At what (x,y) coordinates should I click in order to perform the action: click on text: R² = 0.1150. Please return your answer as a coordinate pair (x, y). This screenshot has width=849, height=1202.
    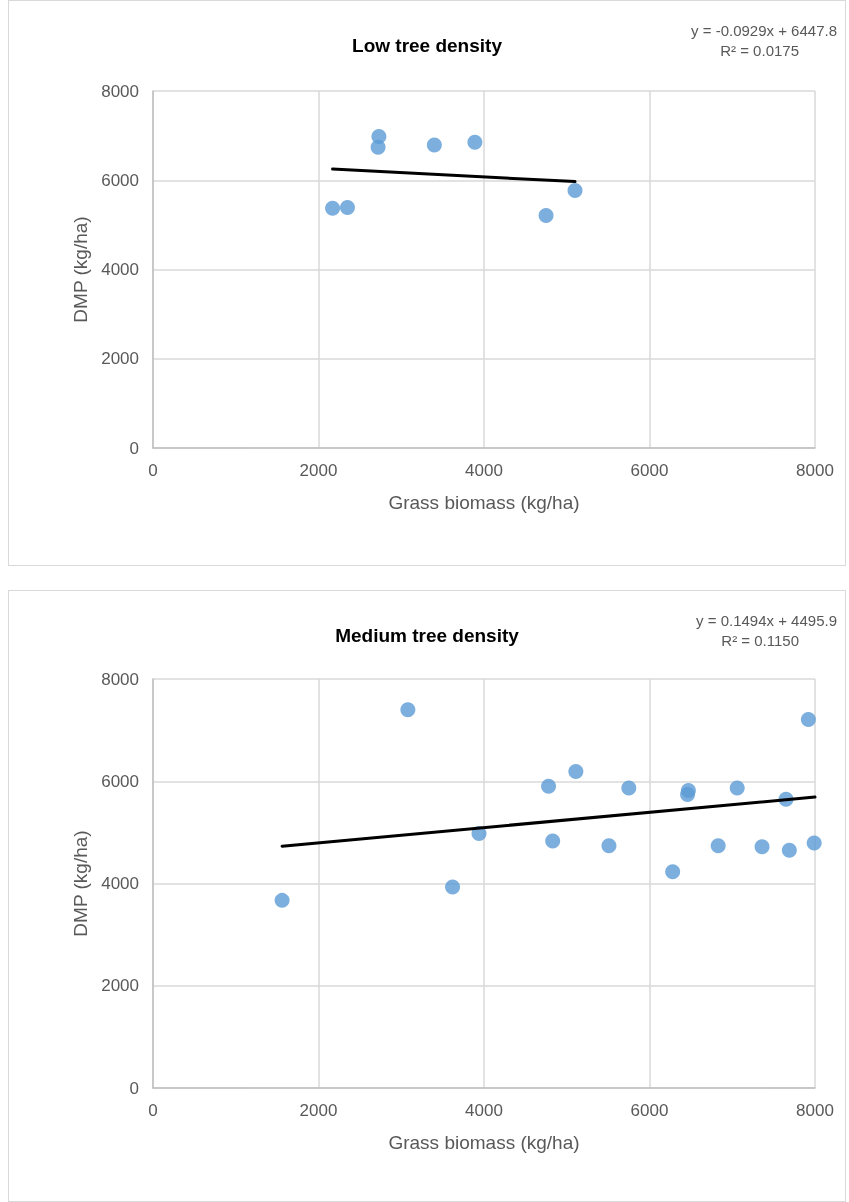
    Looking at the image, I should click on (760, 640).